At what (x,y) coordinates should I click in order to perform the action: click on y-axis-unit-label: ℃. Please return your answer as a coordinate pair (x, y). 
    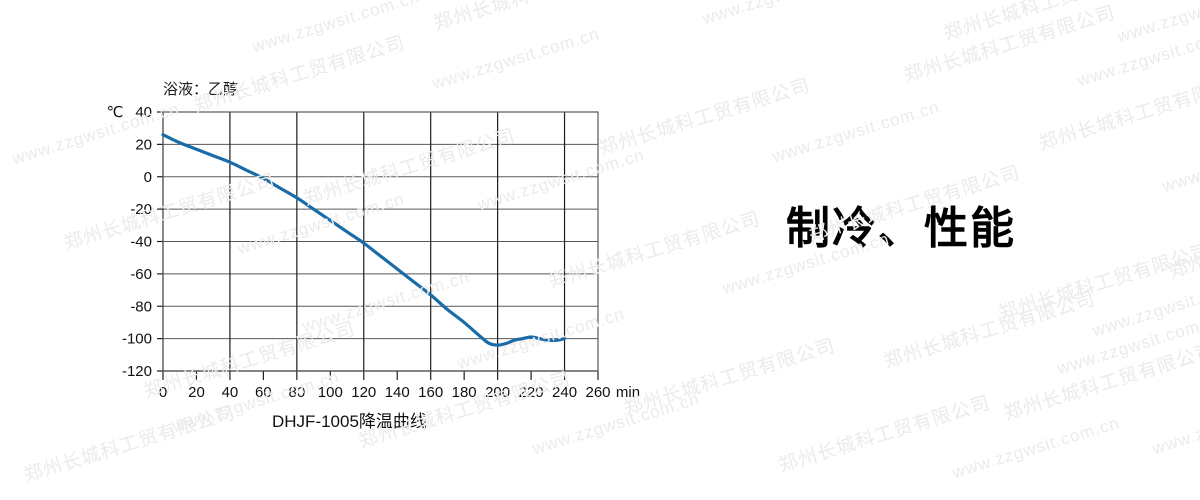
    Looking at the image, I should click on (115, 112).